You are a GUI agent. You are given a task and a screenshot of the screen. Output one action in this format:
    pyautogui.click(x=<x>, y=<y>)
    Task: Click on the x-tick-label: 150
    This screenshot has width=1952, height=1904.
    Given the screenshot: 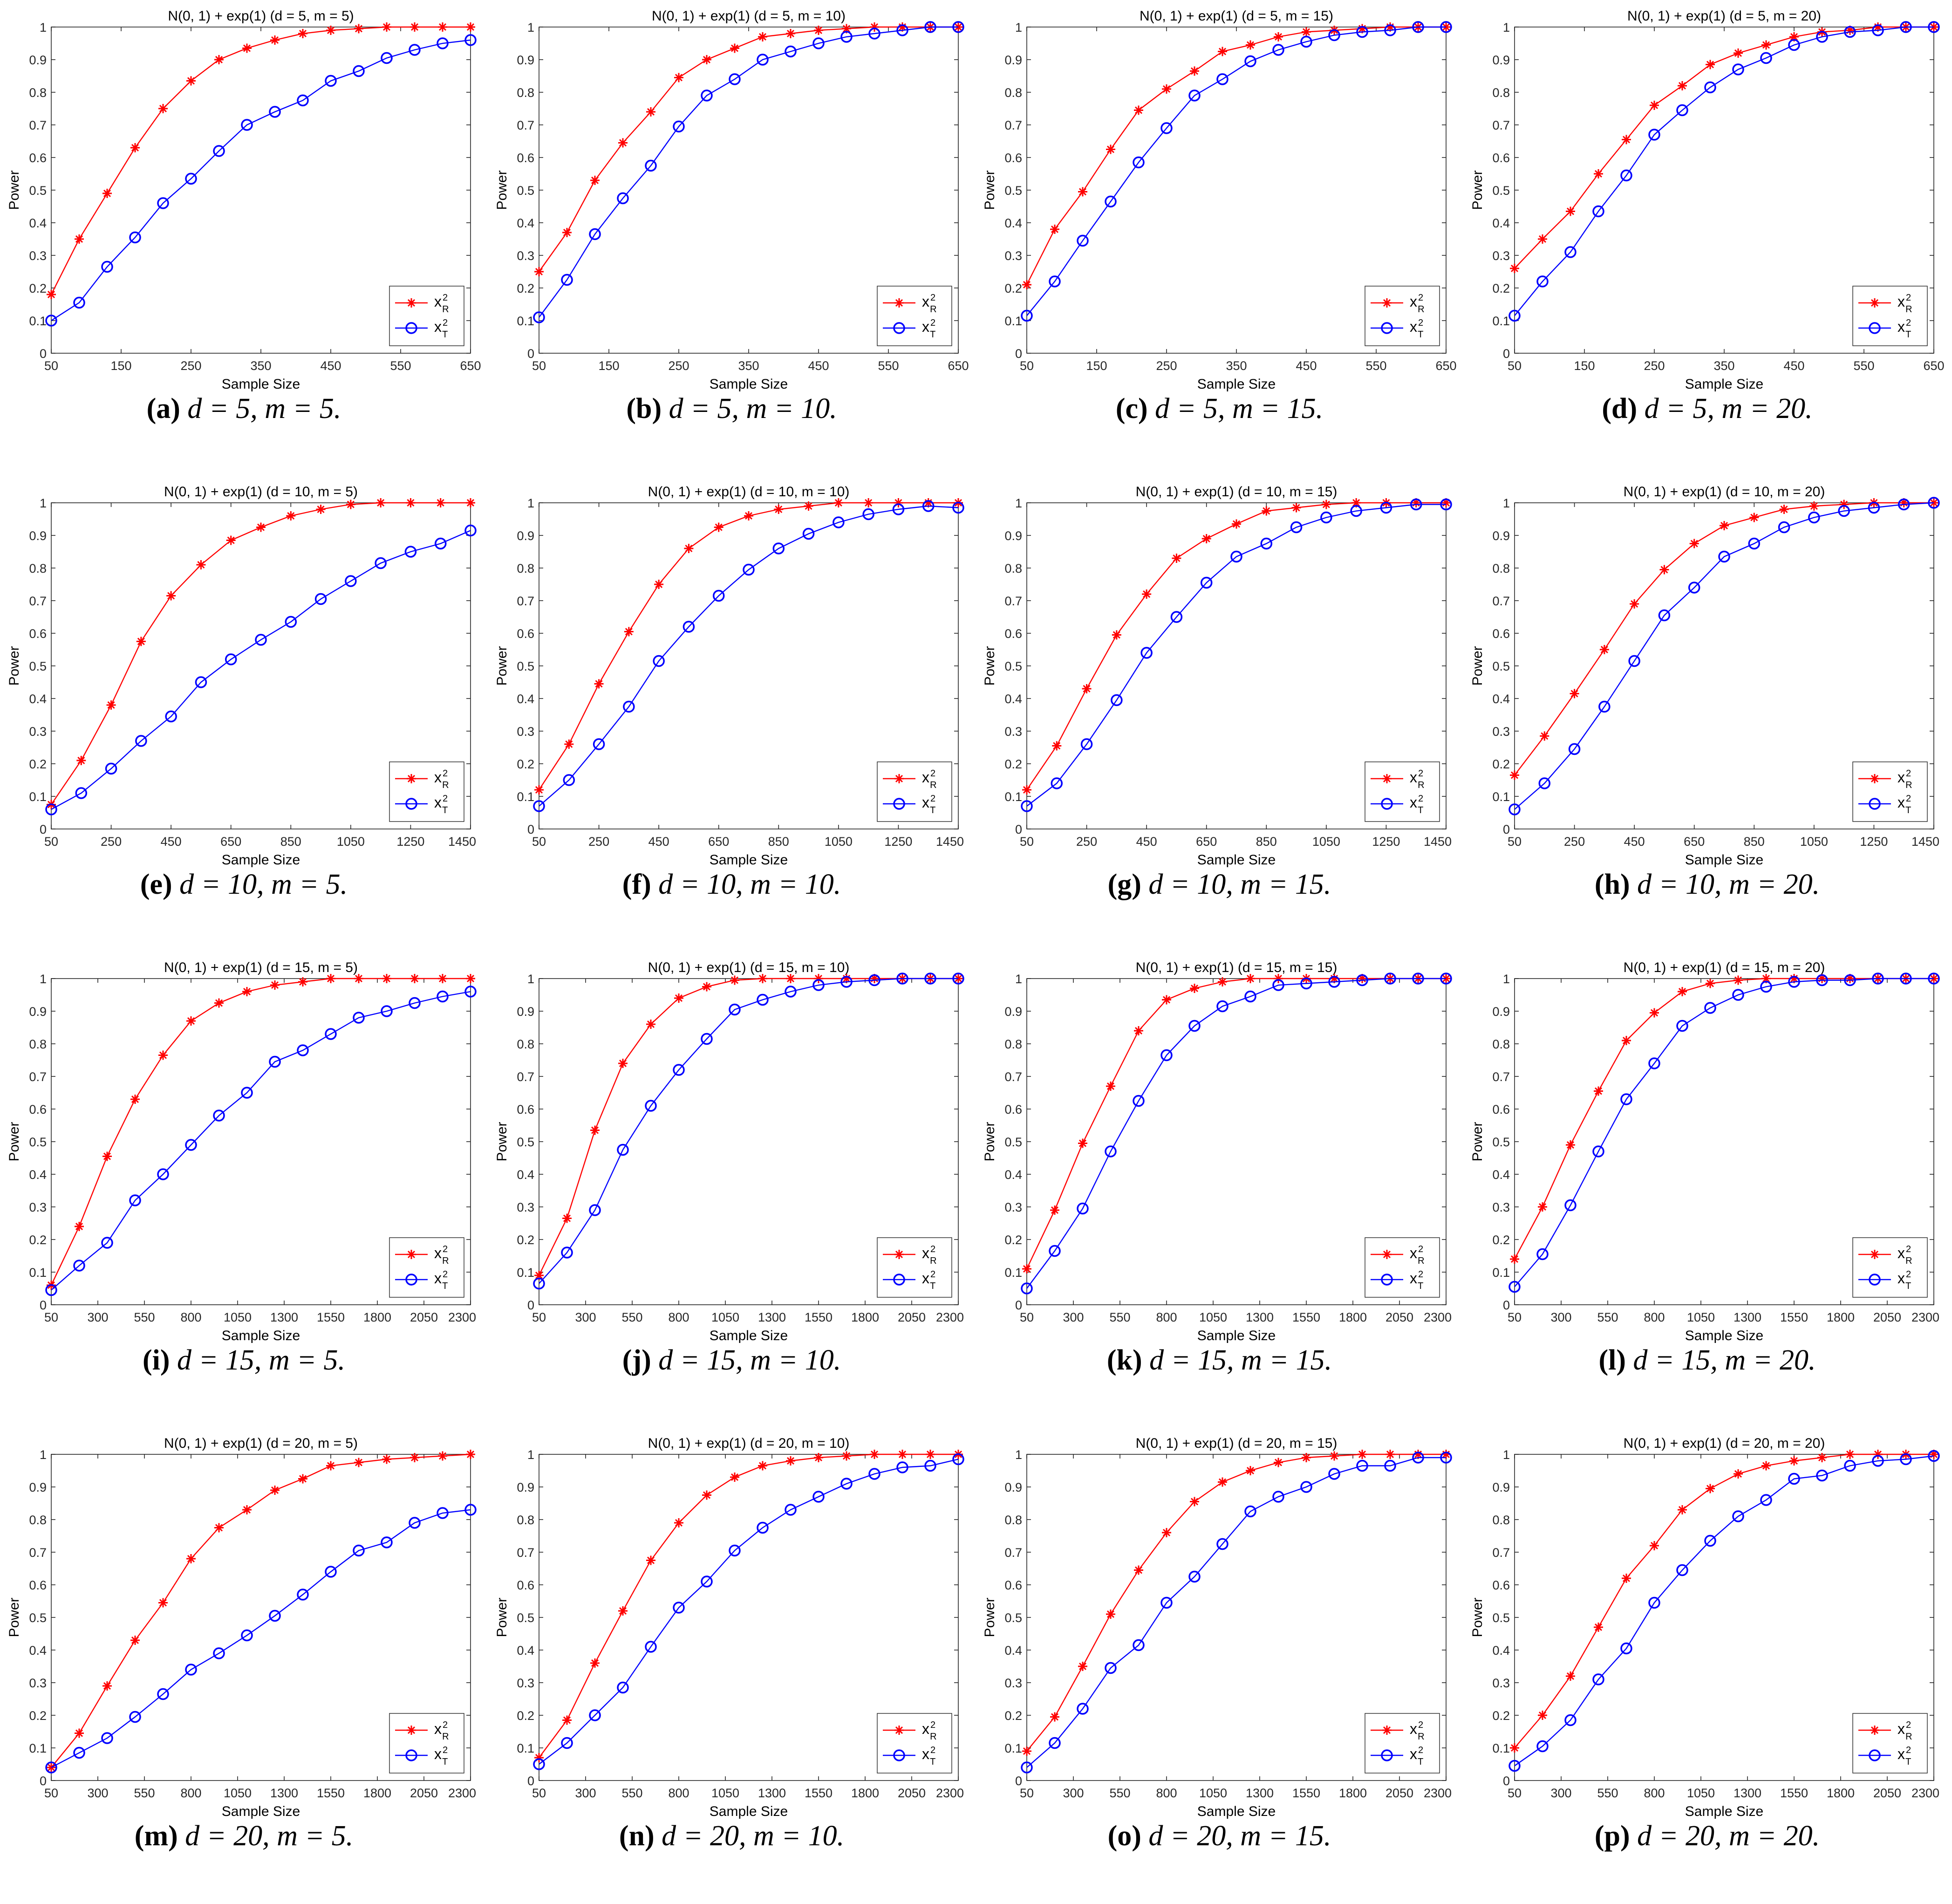 What is the action you would take?
    pyautogui.click(x=1584, y=366)
    